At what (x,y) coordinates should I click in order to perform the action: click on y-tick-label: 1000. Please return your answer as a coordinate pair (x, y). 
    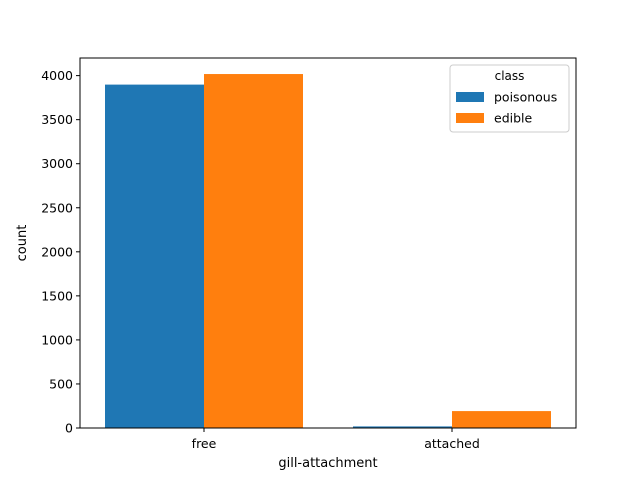
    Looking at the image, I should click on (57, 339).